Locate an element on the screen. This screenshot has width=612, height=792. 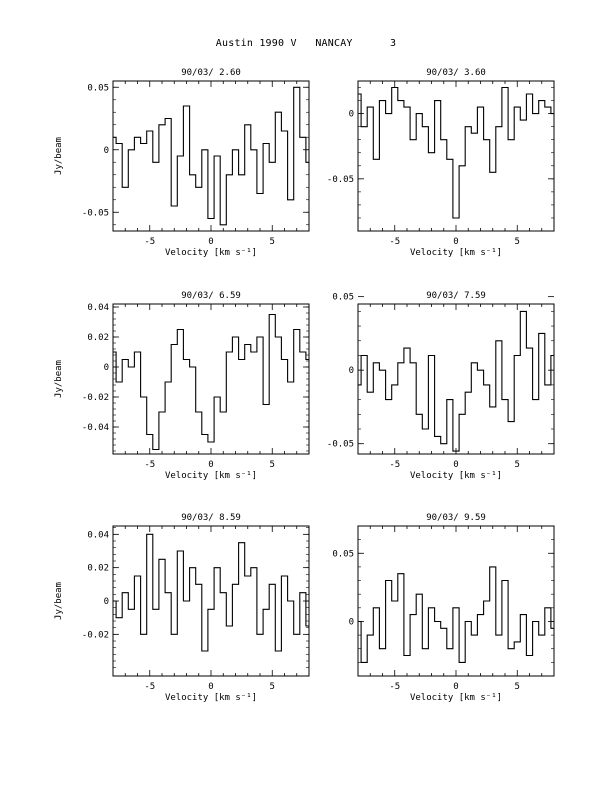
y-tick-label: -0.04 is located at coordinates (95, 428).